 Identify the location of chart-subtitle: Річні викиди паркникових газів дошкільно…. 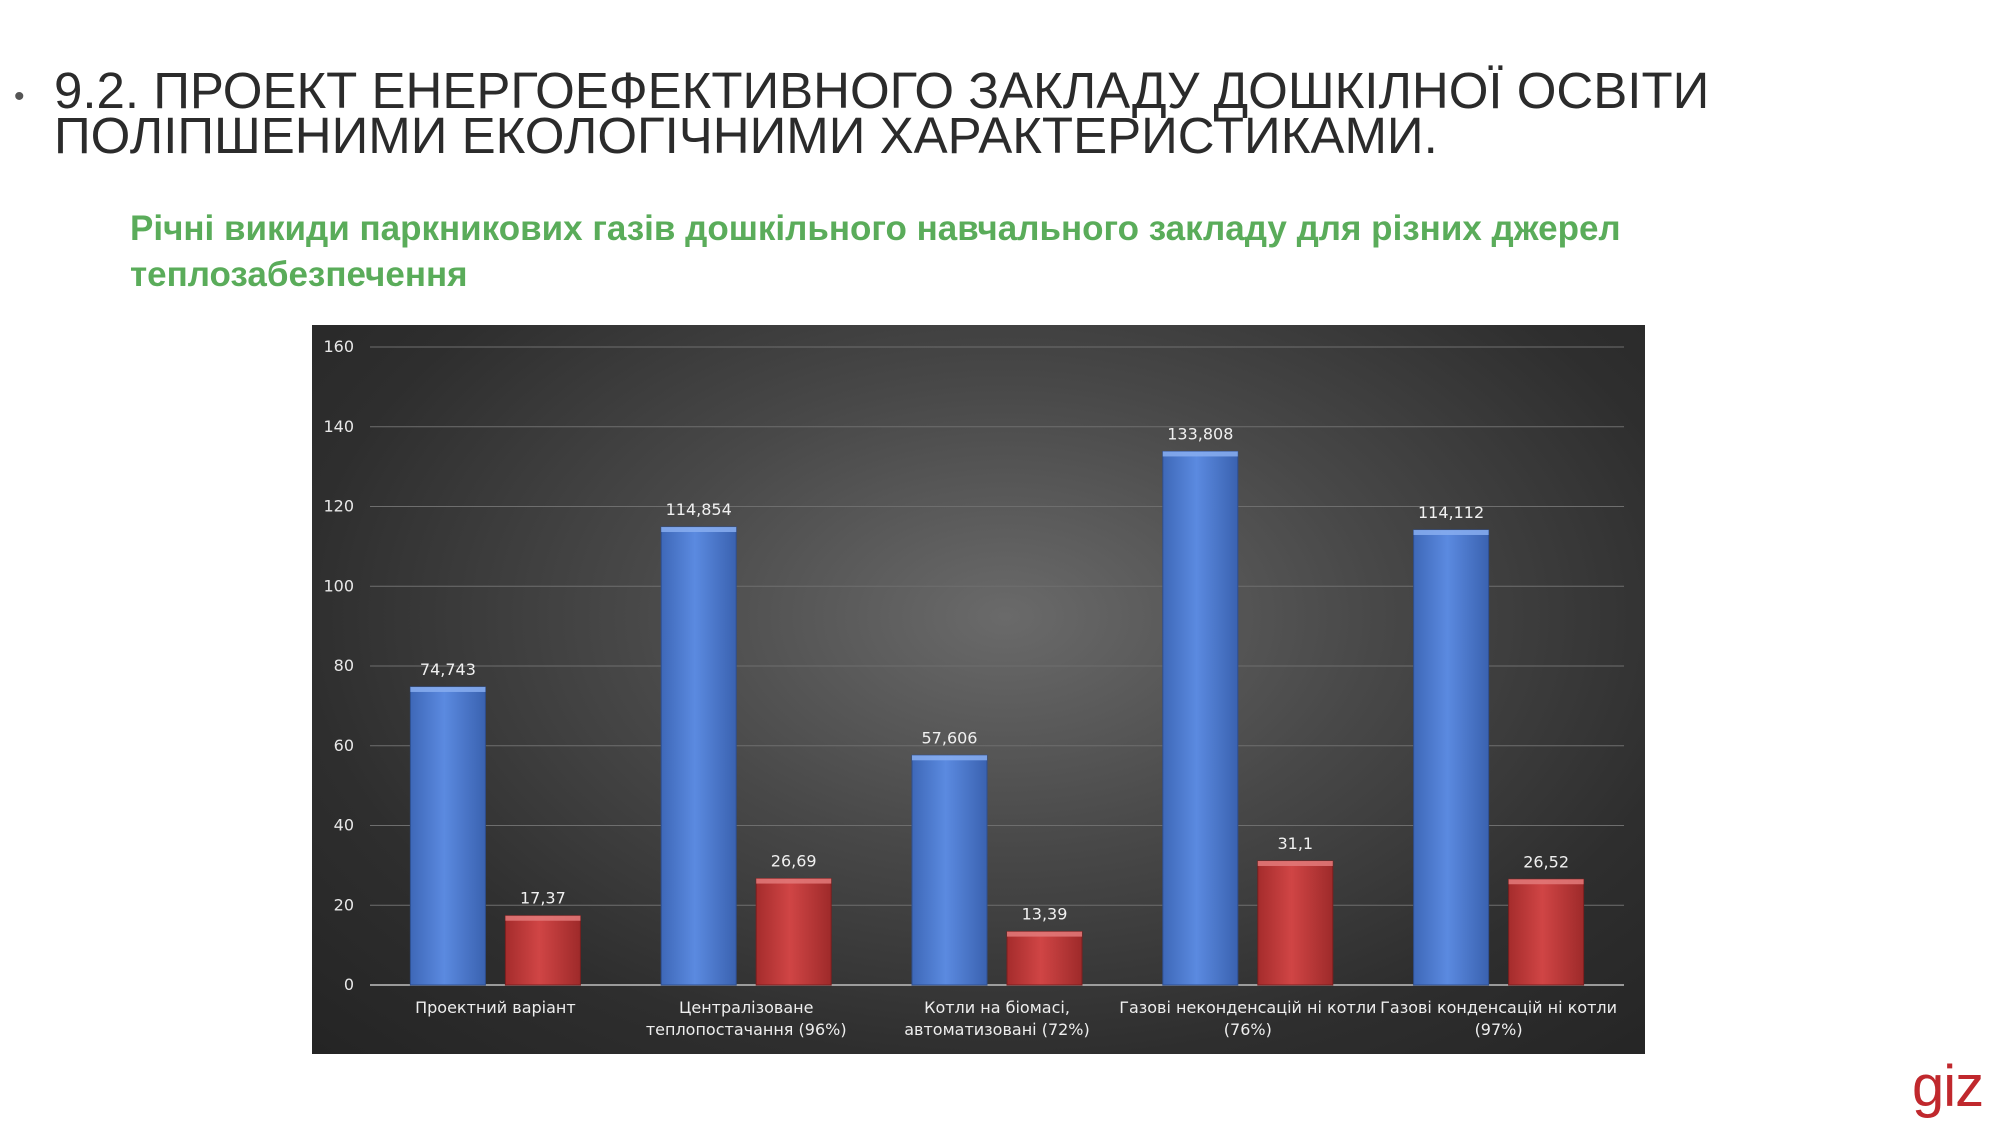
(875, 251).